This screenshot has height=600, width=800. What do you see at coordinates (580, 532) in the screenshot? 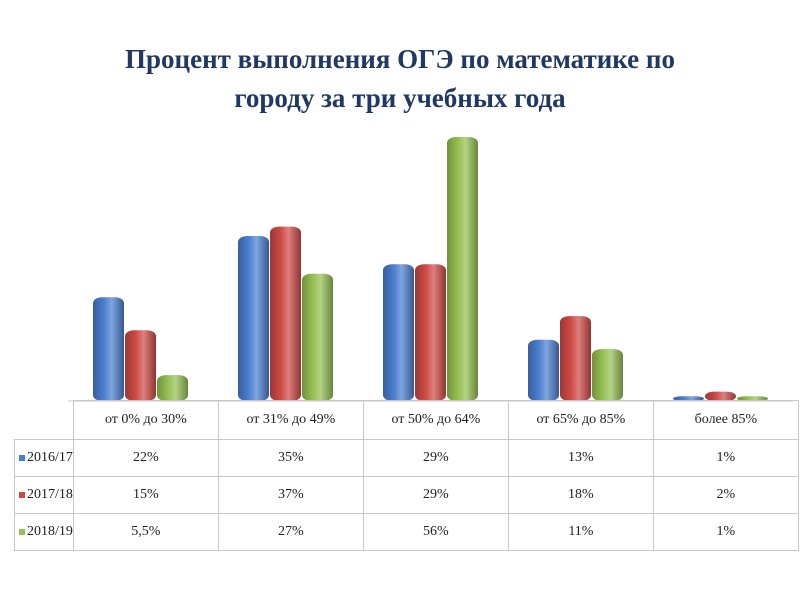
I see `data-label: 11%` at bounding box center [580, 532].